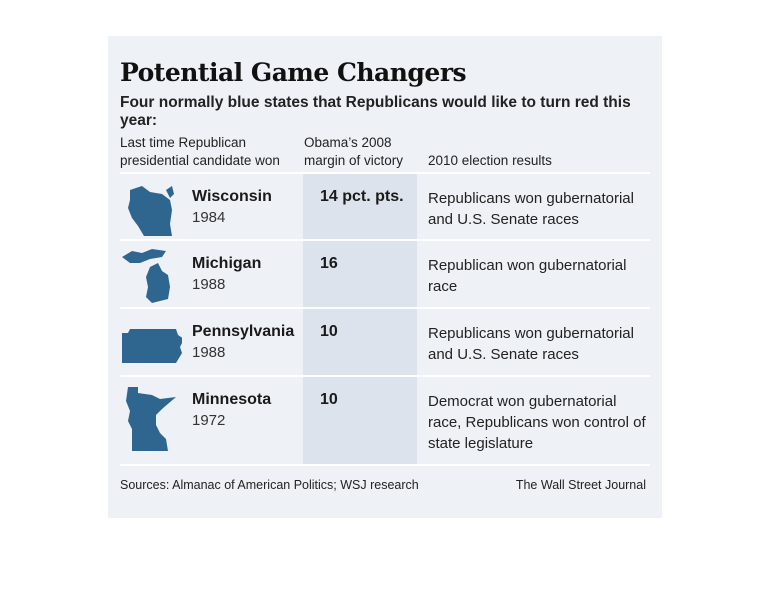 Image resolution: width=770 pixels, height=612 pixels. What do you see at coordinates (152, 346) in the screenshot?
I see `pennsylvania-map-icon` at bounding box center [152, 346].